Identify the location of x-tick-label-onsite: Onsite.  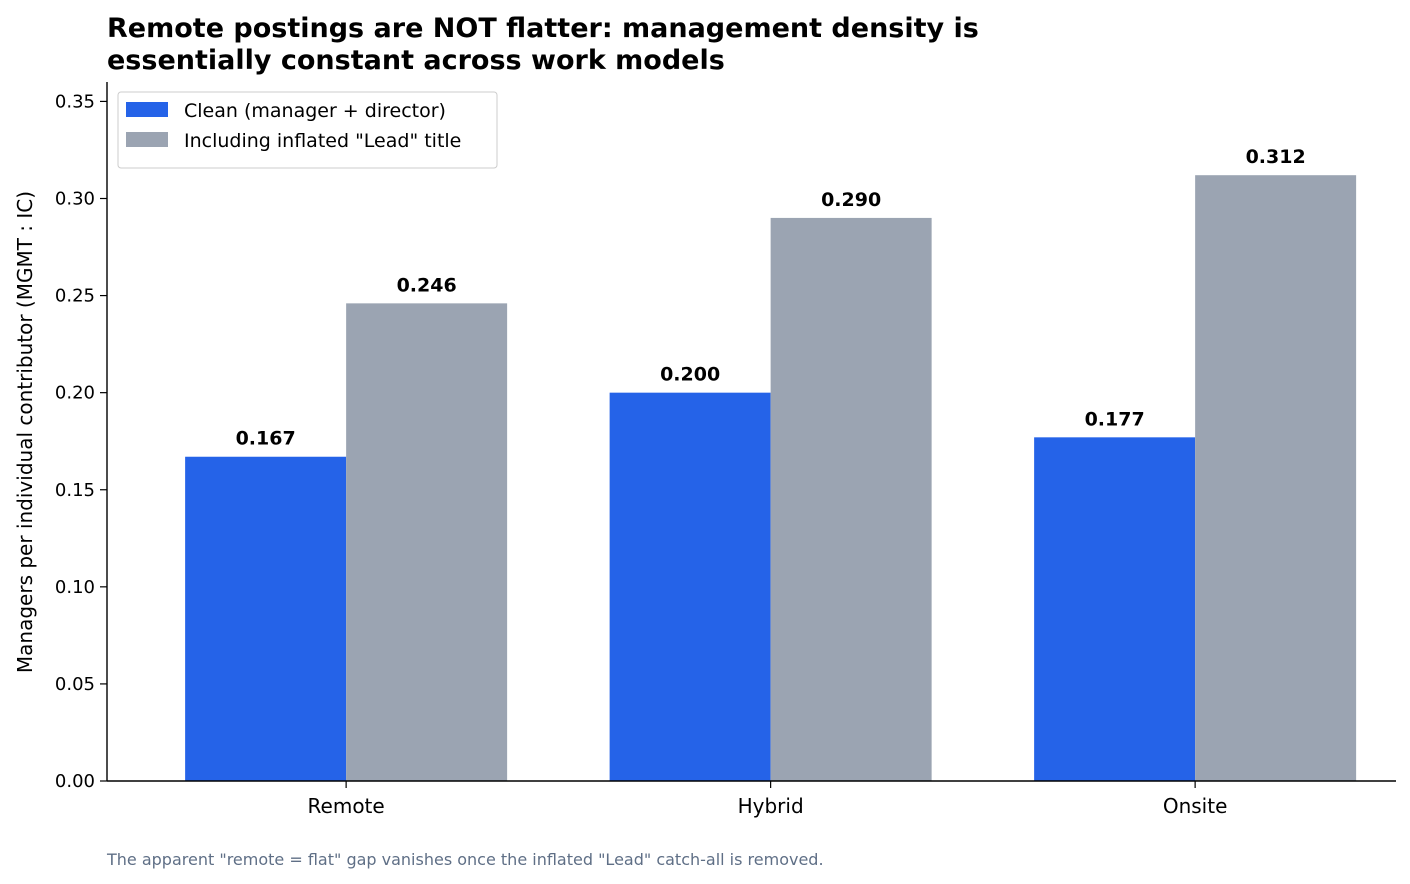
(1195, 806).